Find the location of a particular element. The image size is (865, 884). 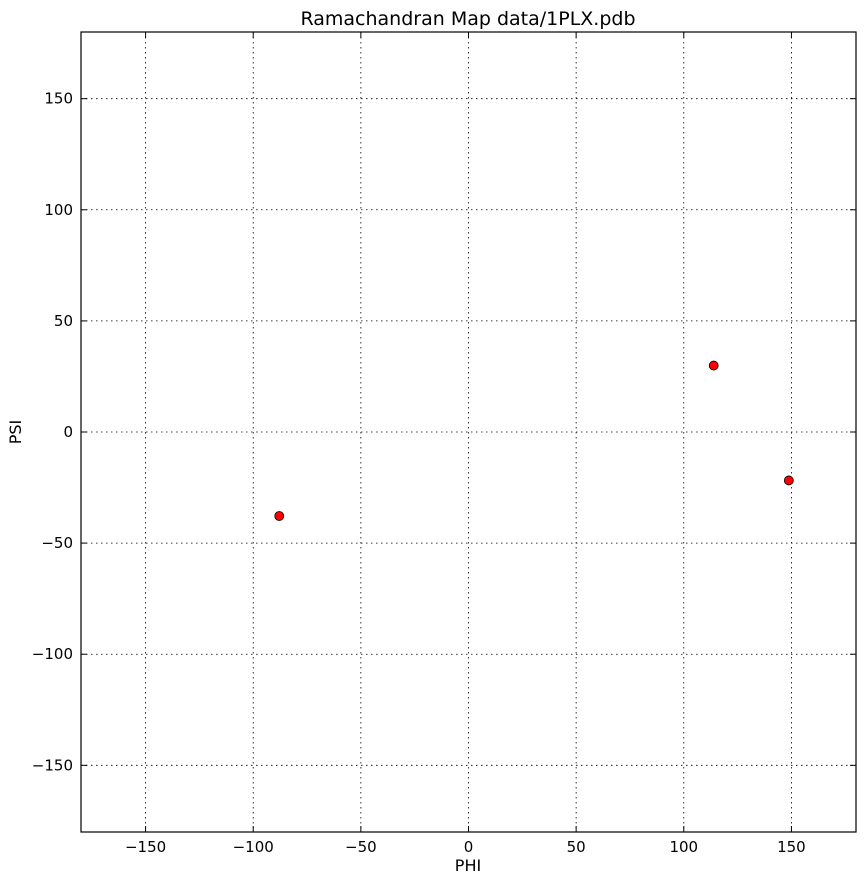

x-axis-label: PHI is located at coordinates (468, 865).